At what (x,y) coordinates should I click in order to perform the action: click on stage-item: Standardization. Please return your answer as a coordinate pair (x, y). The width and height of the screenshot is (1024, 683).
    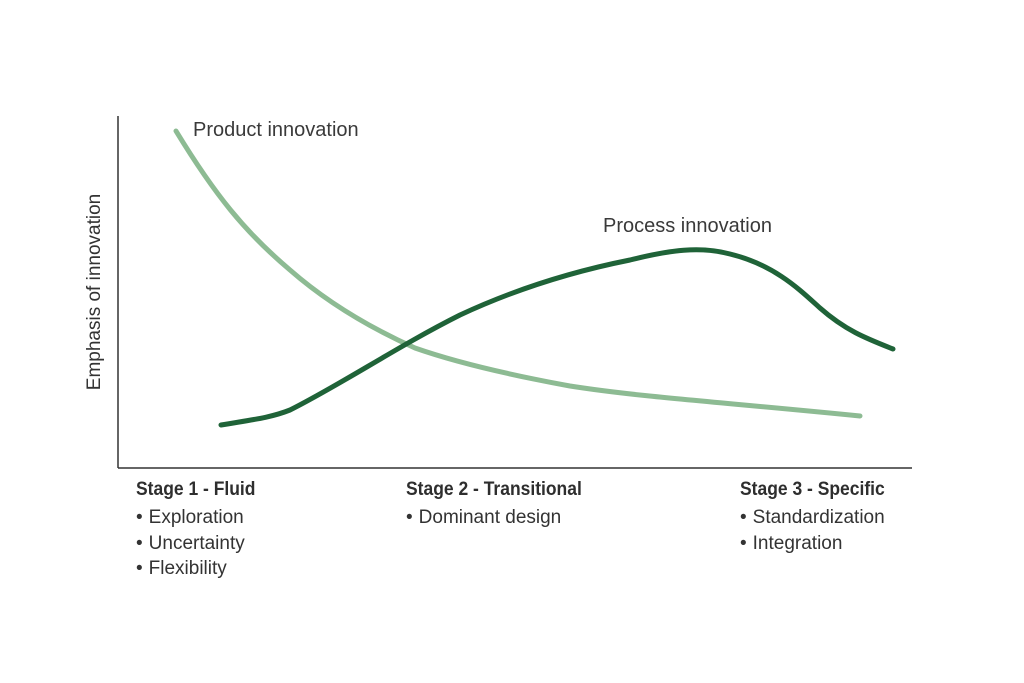
    Looking at the image, I should click on (818, 518).